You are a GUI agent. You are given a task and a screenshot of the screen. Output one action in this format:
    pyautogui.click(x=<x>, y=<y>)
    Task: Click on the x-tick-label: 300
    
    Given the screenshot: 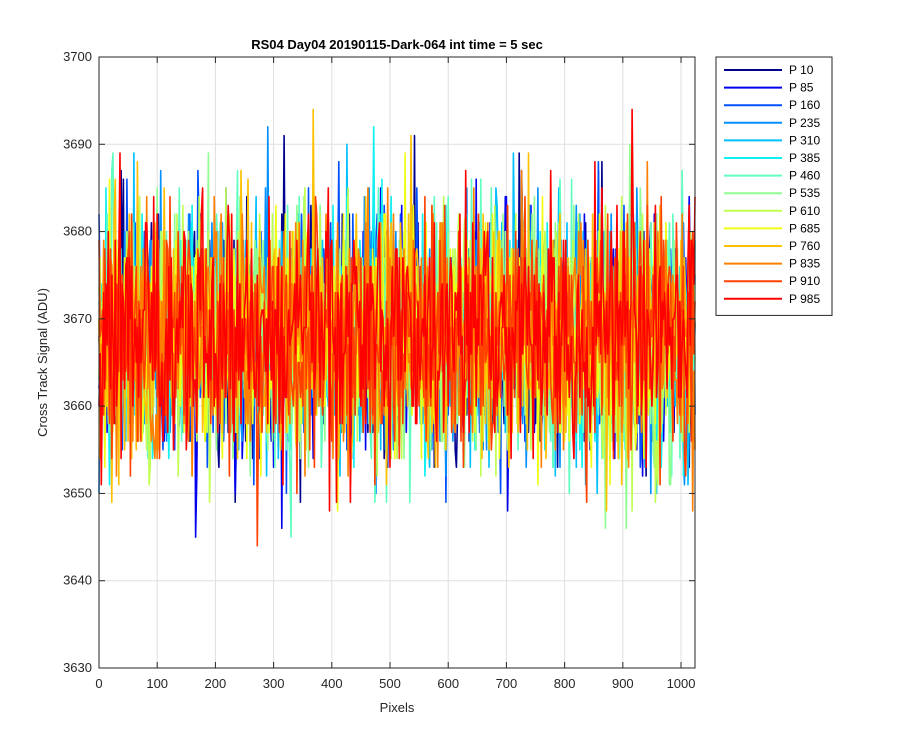 What is the action you would take?
    pyautogui.click(x=274, y=683)
    